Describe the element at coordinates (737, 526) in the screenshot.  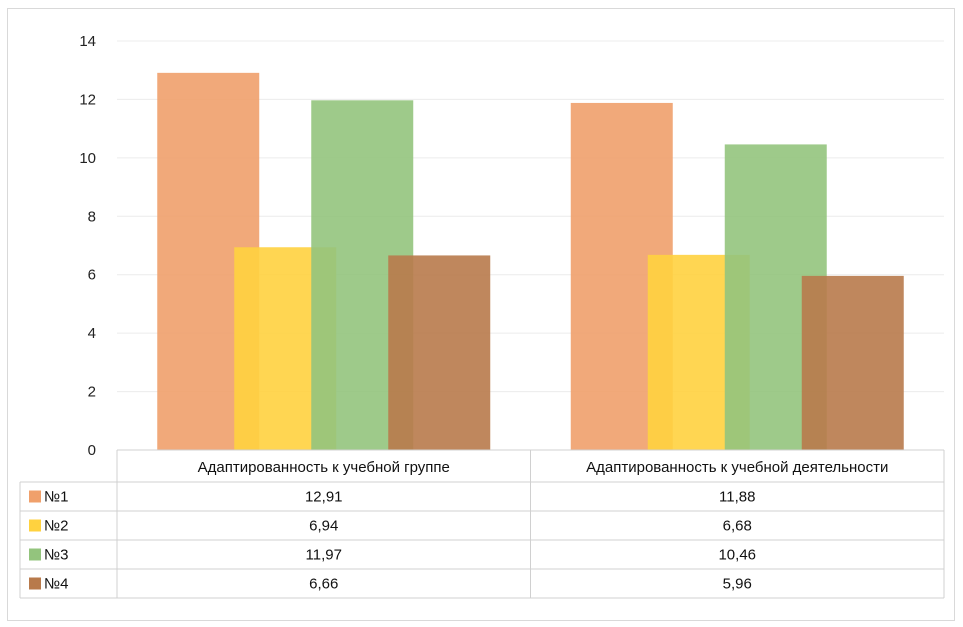
I see `data-label: 6,68` at that location.